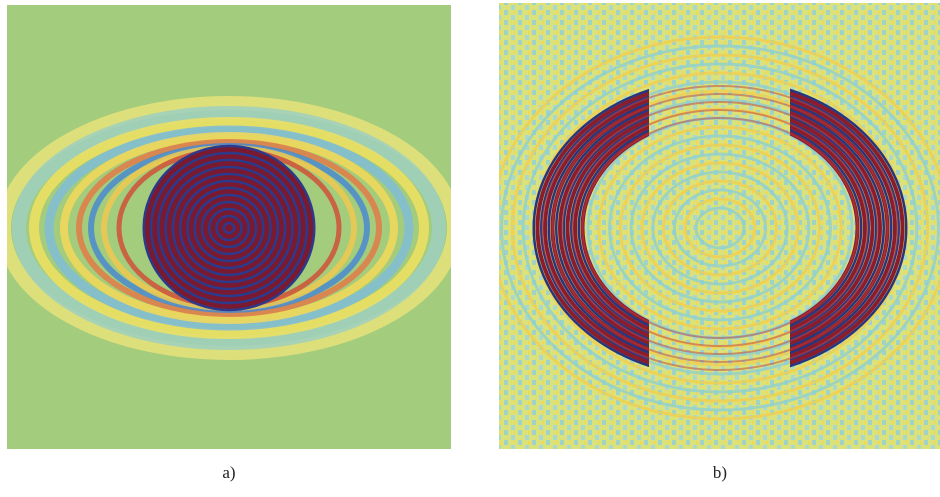 The image size is (940, 497). What do you see at coordinates (720, 472) in the screenshot?
I see `panel-label: b)` at bounding box center [720, 472].